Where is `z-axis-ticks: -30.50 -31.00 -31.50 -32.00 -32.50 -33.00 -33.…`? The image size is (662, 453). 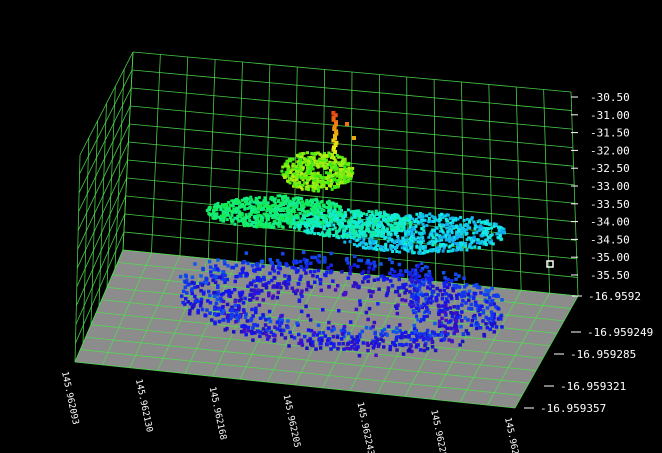 z-axis-ticks: -30.50 -31.00 -31.50 -32.00 -32.50 -33.00 -33.… is located at coordinates (600, 186).